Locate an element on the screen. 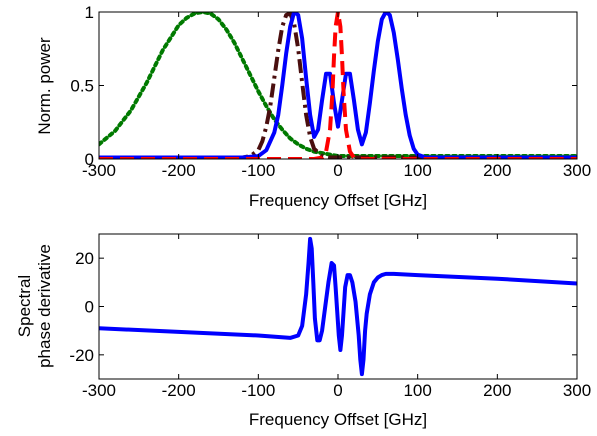 The image size is (597, 436). bottom-x-tick-label: 300 is located at coordinates (577, 390).